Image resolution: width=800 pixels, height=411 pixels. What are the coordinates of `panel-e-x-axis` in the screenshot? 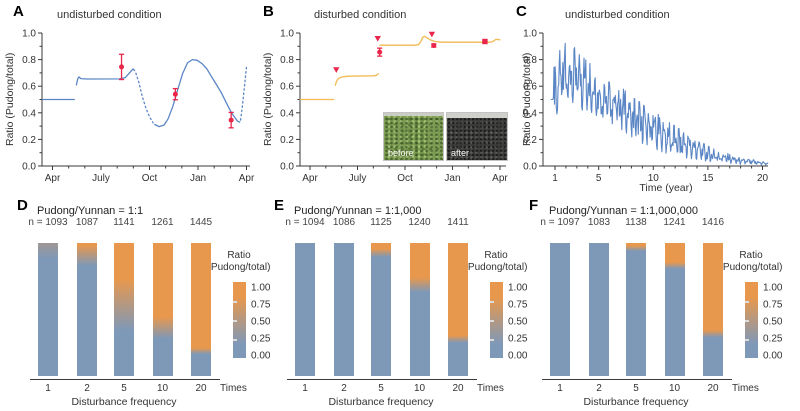 It's located at (382, 379).